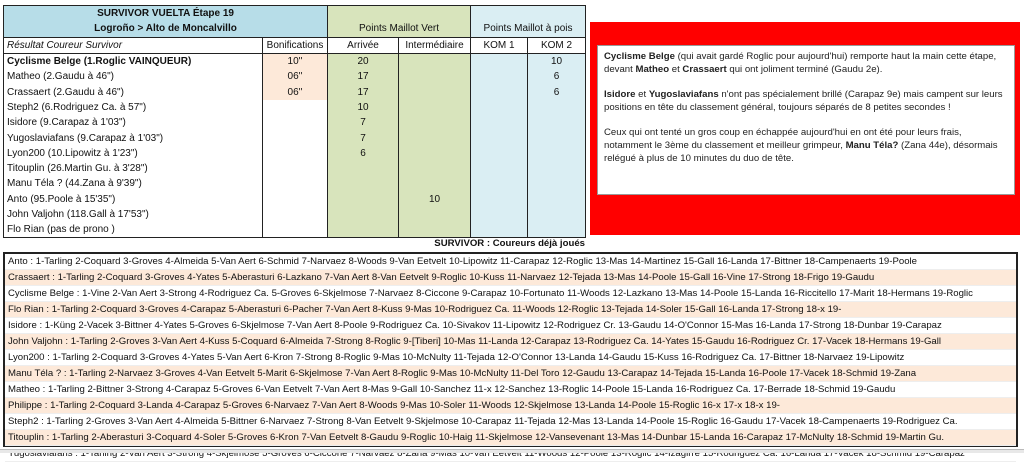 The height and width of the screenshot is (462, 1024). Describe the element at coordinates (295, 61) in the screenshot. I see `bonif-cell: 10''` at that location.